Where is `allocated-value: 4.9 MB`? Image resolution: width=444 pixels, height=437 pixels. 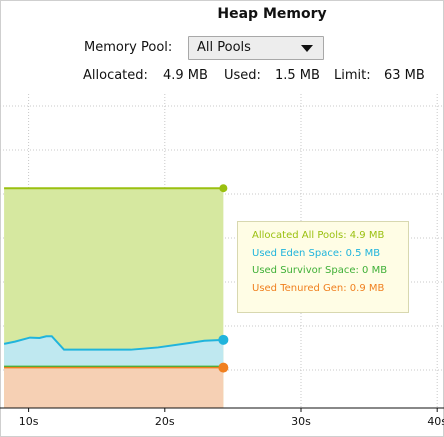 allocated-value: 4.9 MB is located at coordinates (185, 75).